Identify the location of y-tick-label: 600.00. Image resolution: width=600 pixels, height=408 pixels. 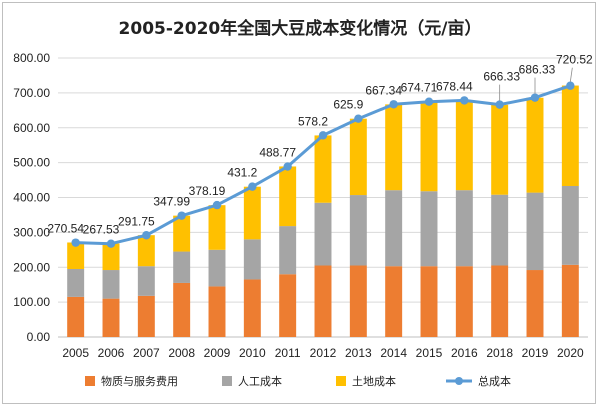
(31, 128).